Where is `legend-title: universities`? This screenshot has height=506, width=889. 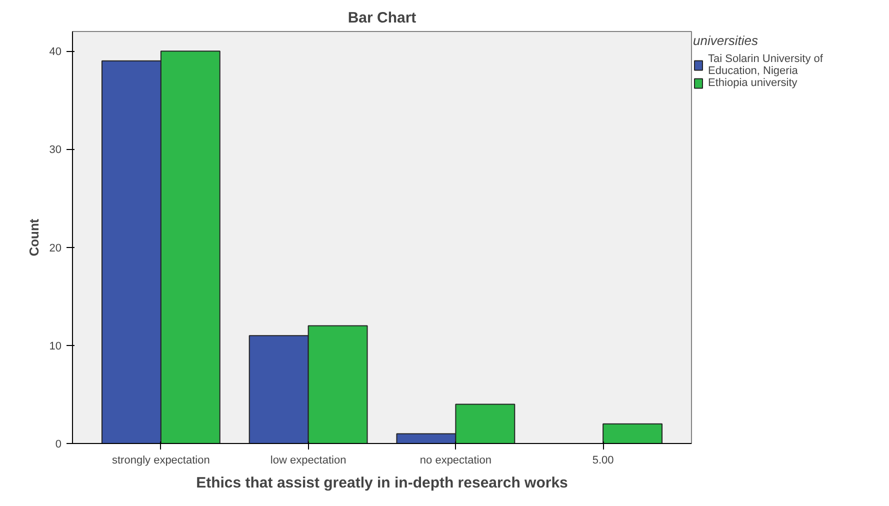 legend-title: universities is located at coordinates (726, 40).